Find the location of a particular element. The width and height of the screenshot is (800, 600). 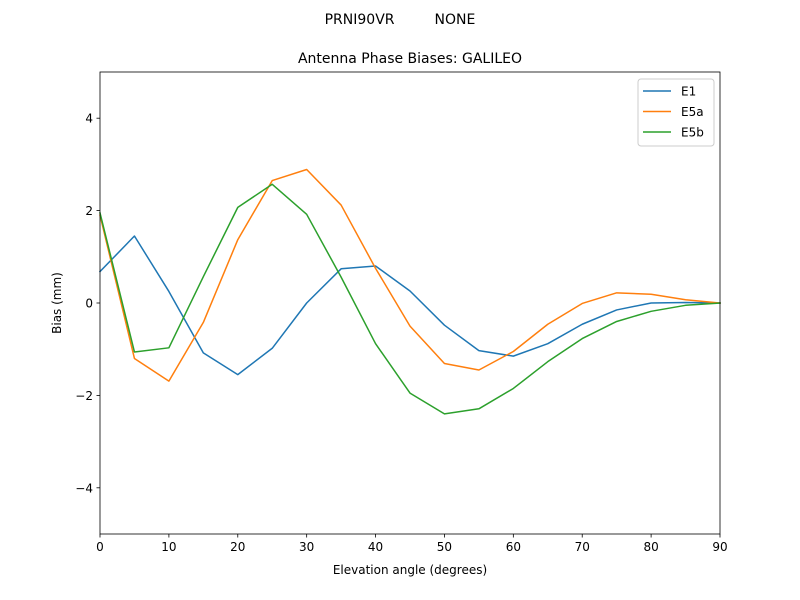

x-tick-label: 60 is located at coordinates (513, 547).